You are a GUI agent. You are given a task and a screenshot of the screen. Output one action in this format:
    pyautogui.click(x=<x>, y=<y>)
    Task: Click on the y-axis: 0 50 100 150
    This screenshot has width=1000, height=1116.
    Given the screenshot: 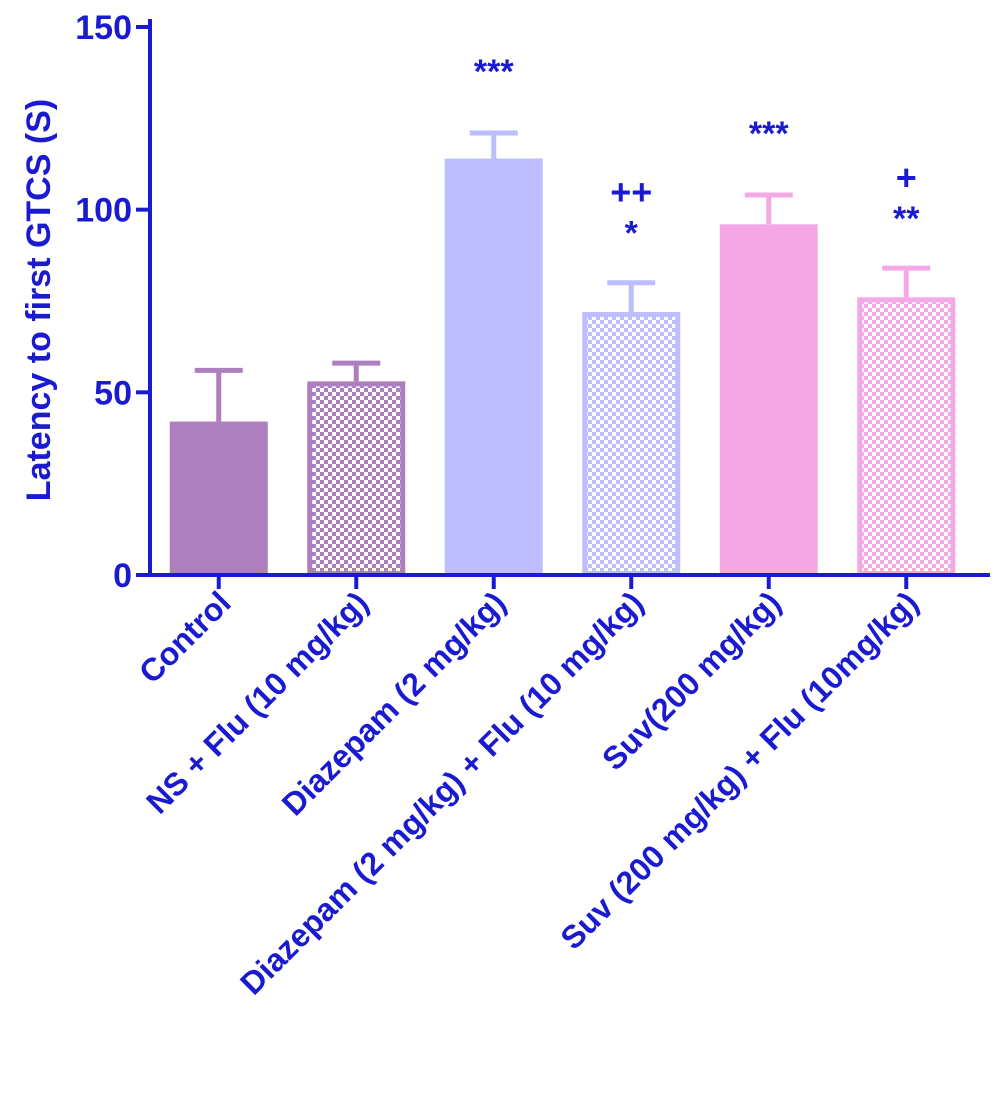 What is the action you would take?
    pyautogui.click(x=113, y=302)
    